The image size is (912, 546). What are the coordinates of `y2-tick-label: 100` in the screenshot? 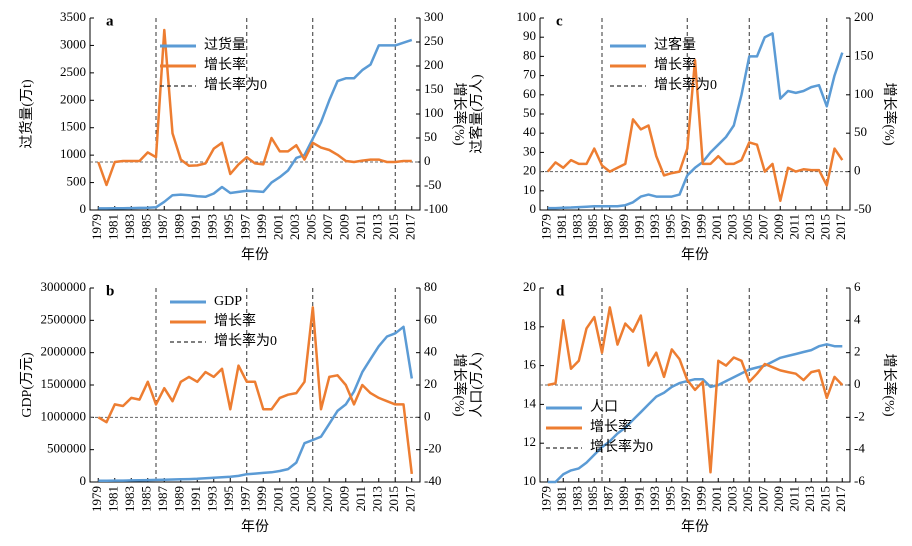 It's located at (864, 93).